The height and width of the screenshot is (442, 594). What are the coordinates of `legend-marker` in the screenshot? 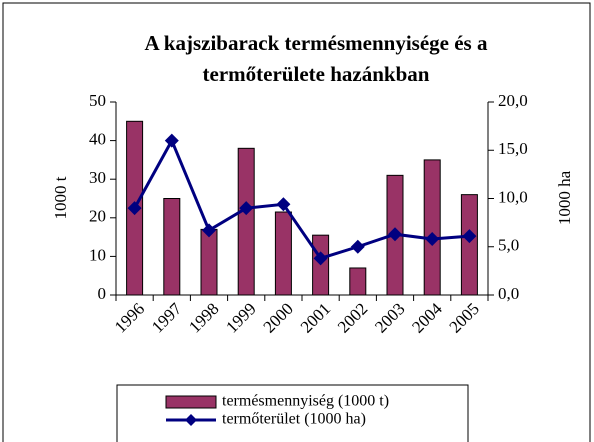 It's located at (191, 420).